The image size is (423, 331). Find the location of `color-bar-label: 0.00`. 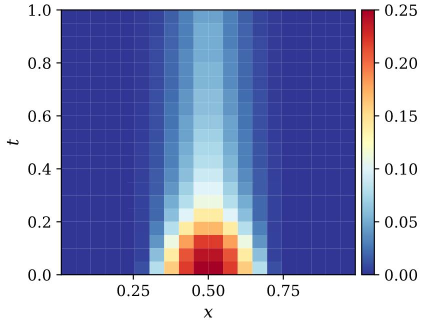

color-bar-label: 0.00 is located at coordinates (401, 275).